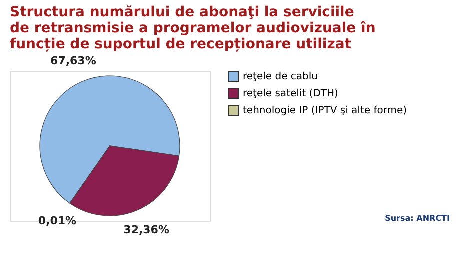  I want to click on data-label: 67,63%, so click(73, 61).